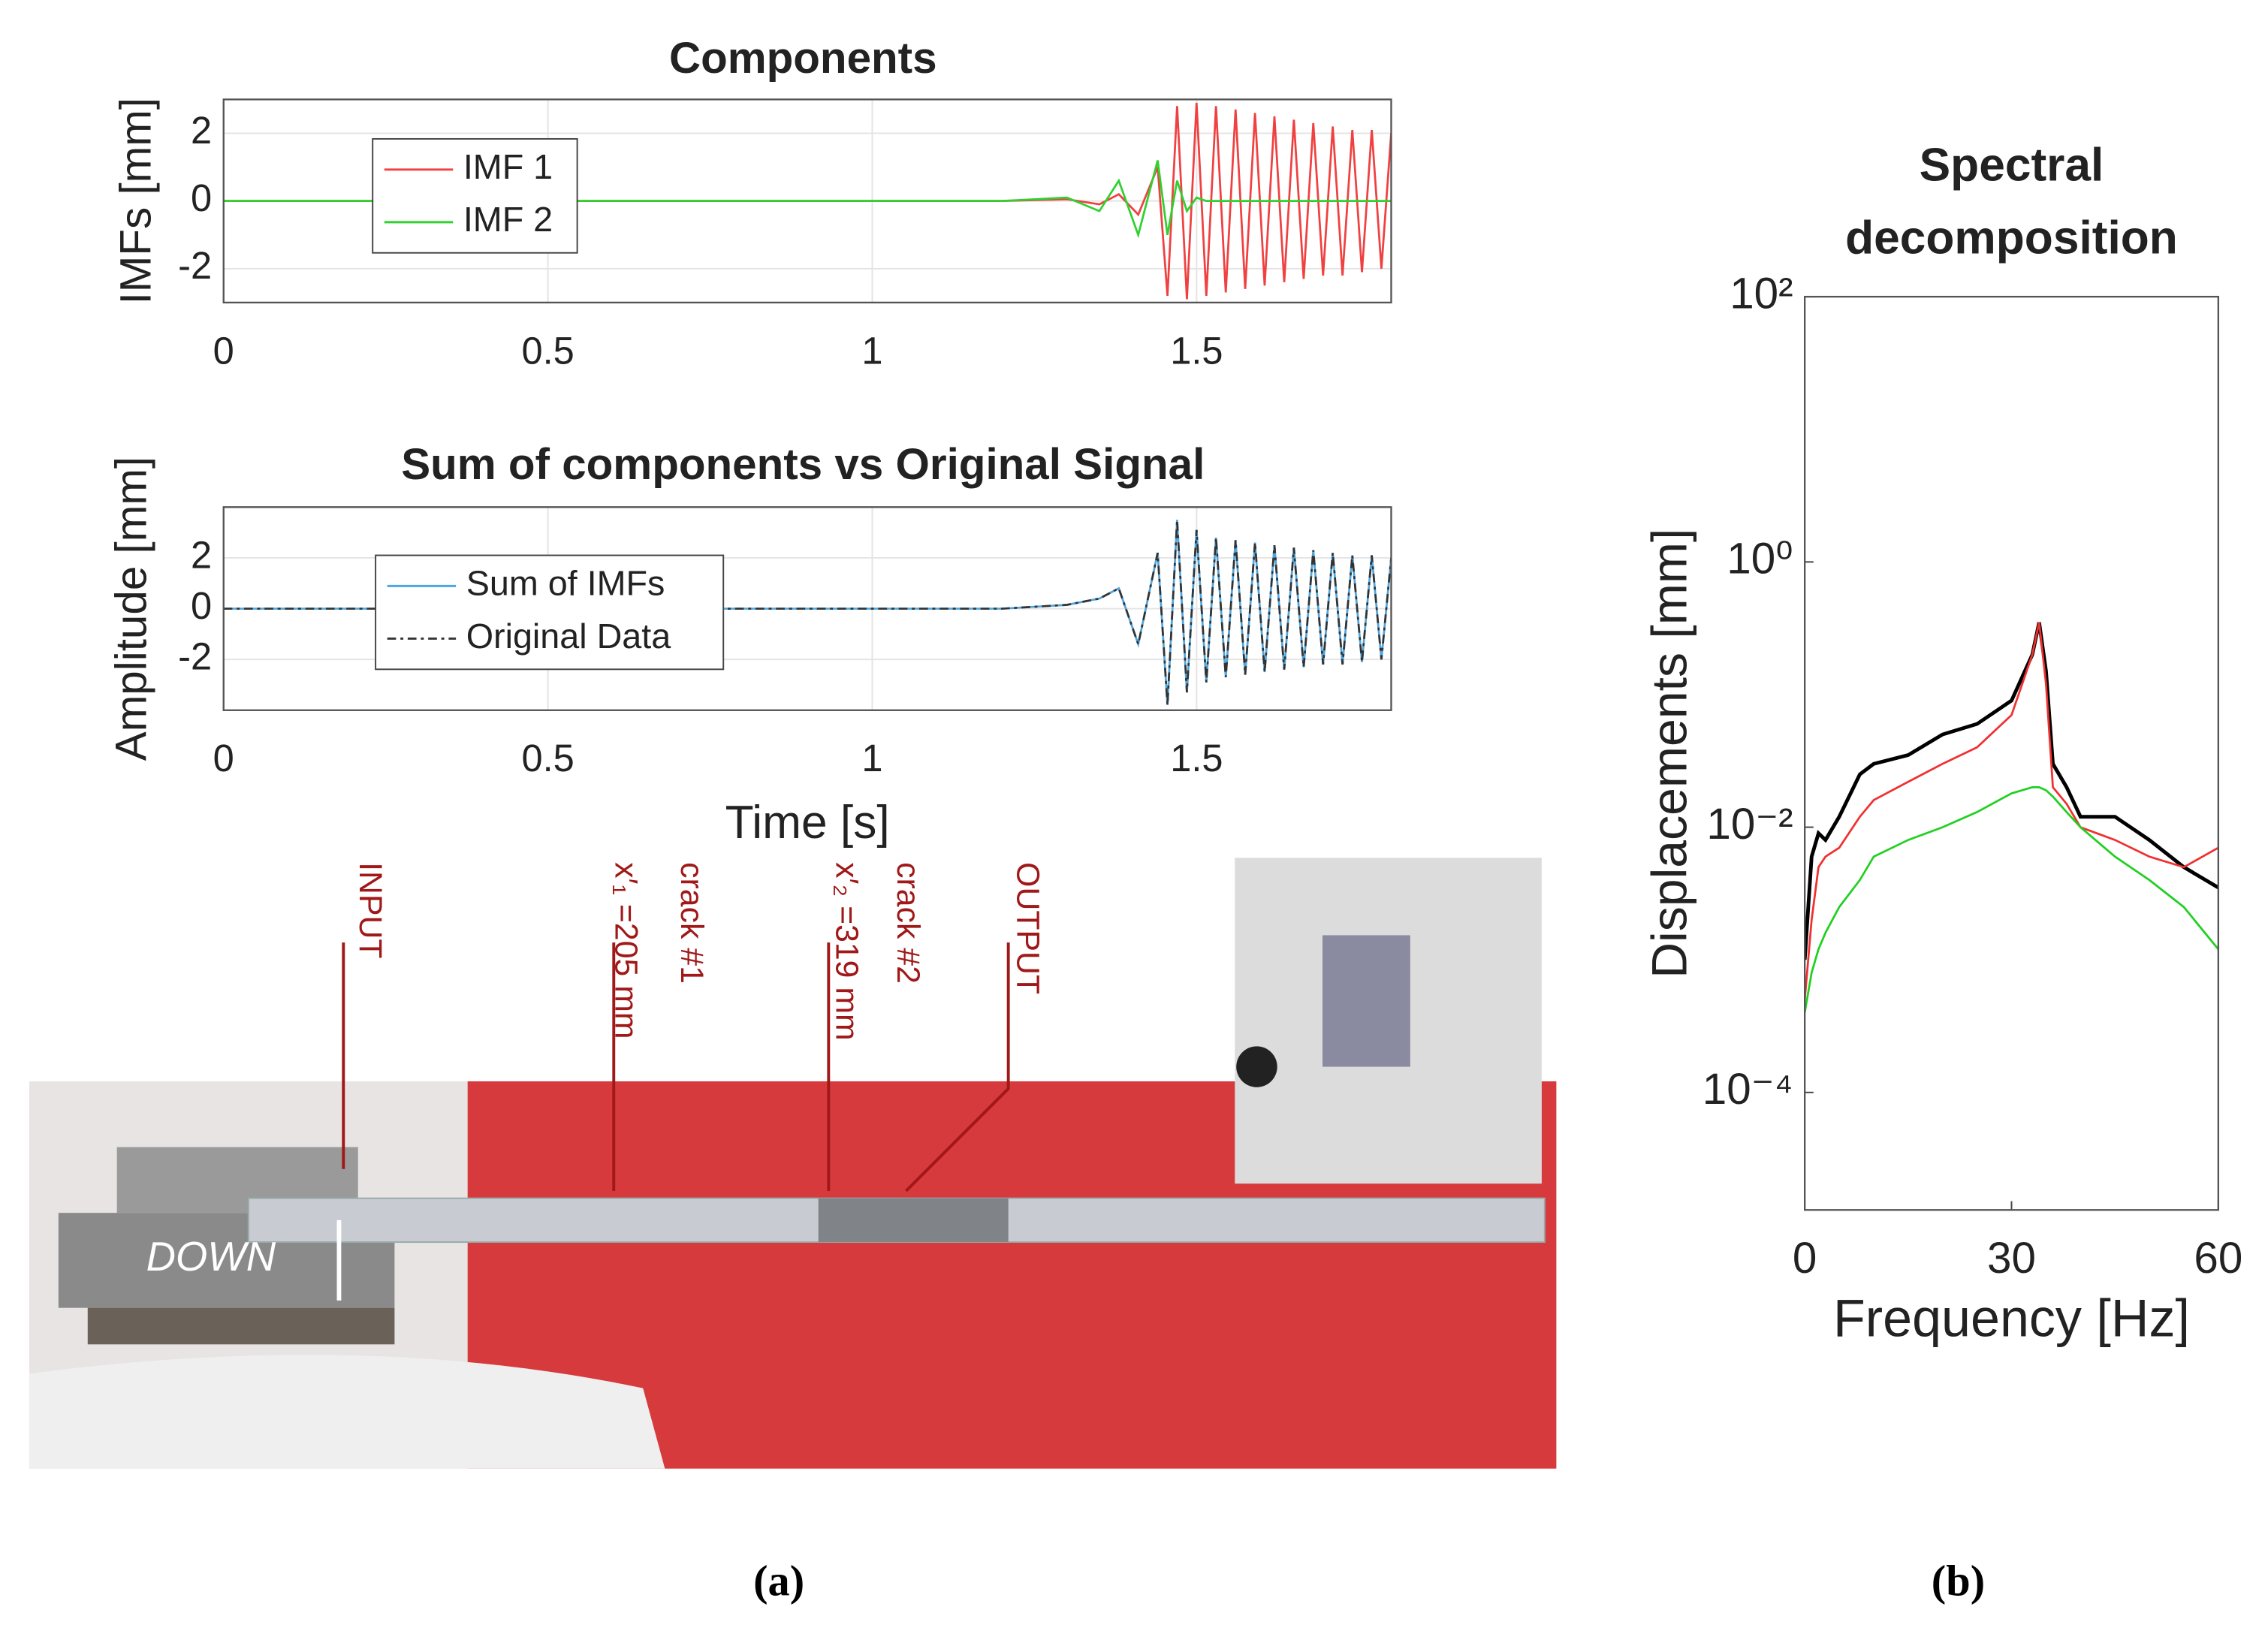 Image resolution: width=2268 pixels, height=1625 pixels. Describe the element at coordinates (626, 950) in the screenshot. I see `photo-label: x′₁ =205 mm` at that location.